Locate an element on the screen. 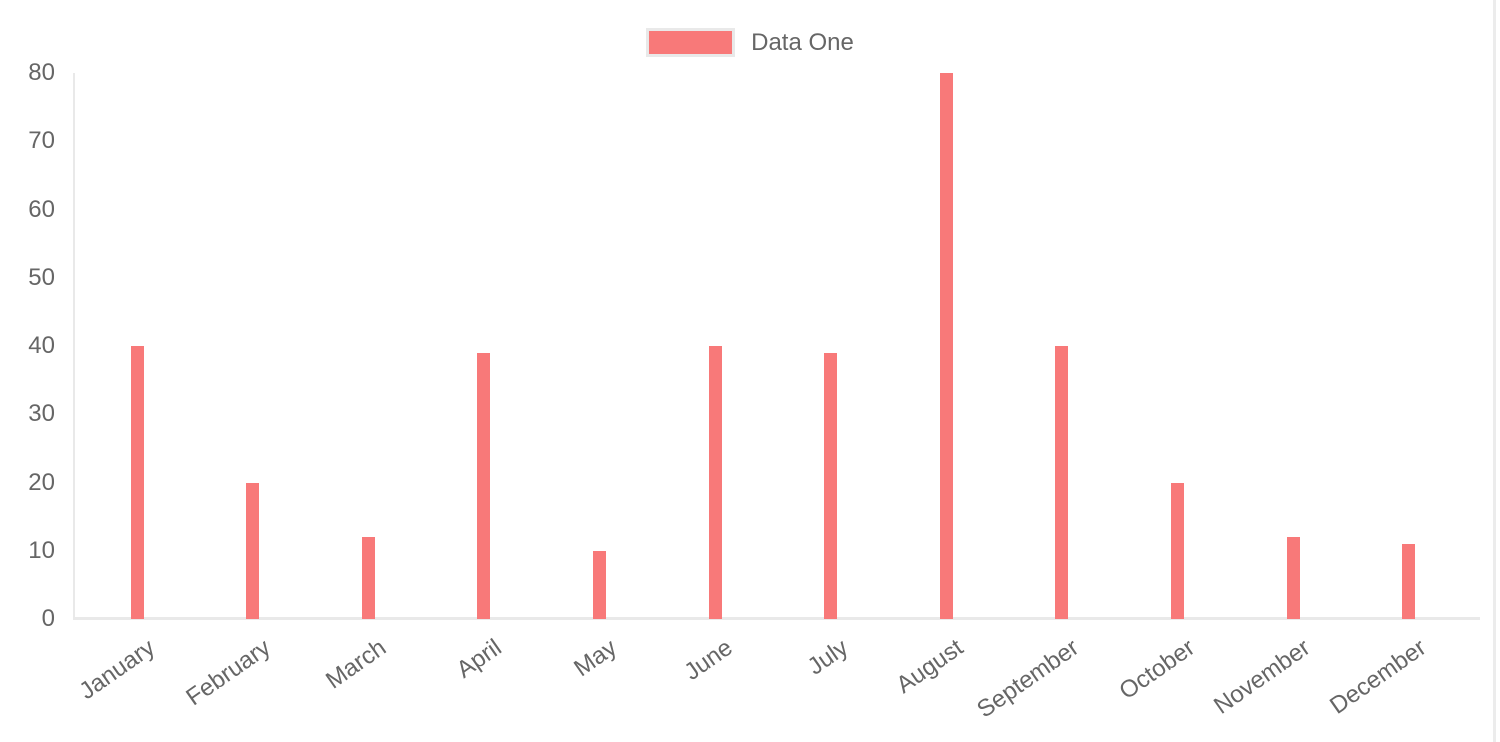 This screenshot has width=1500, height=742. legend-swatch is located at coordinates (691, 42).